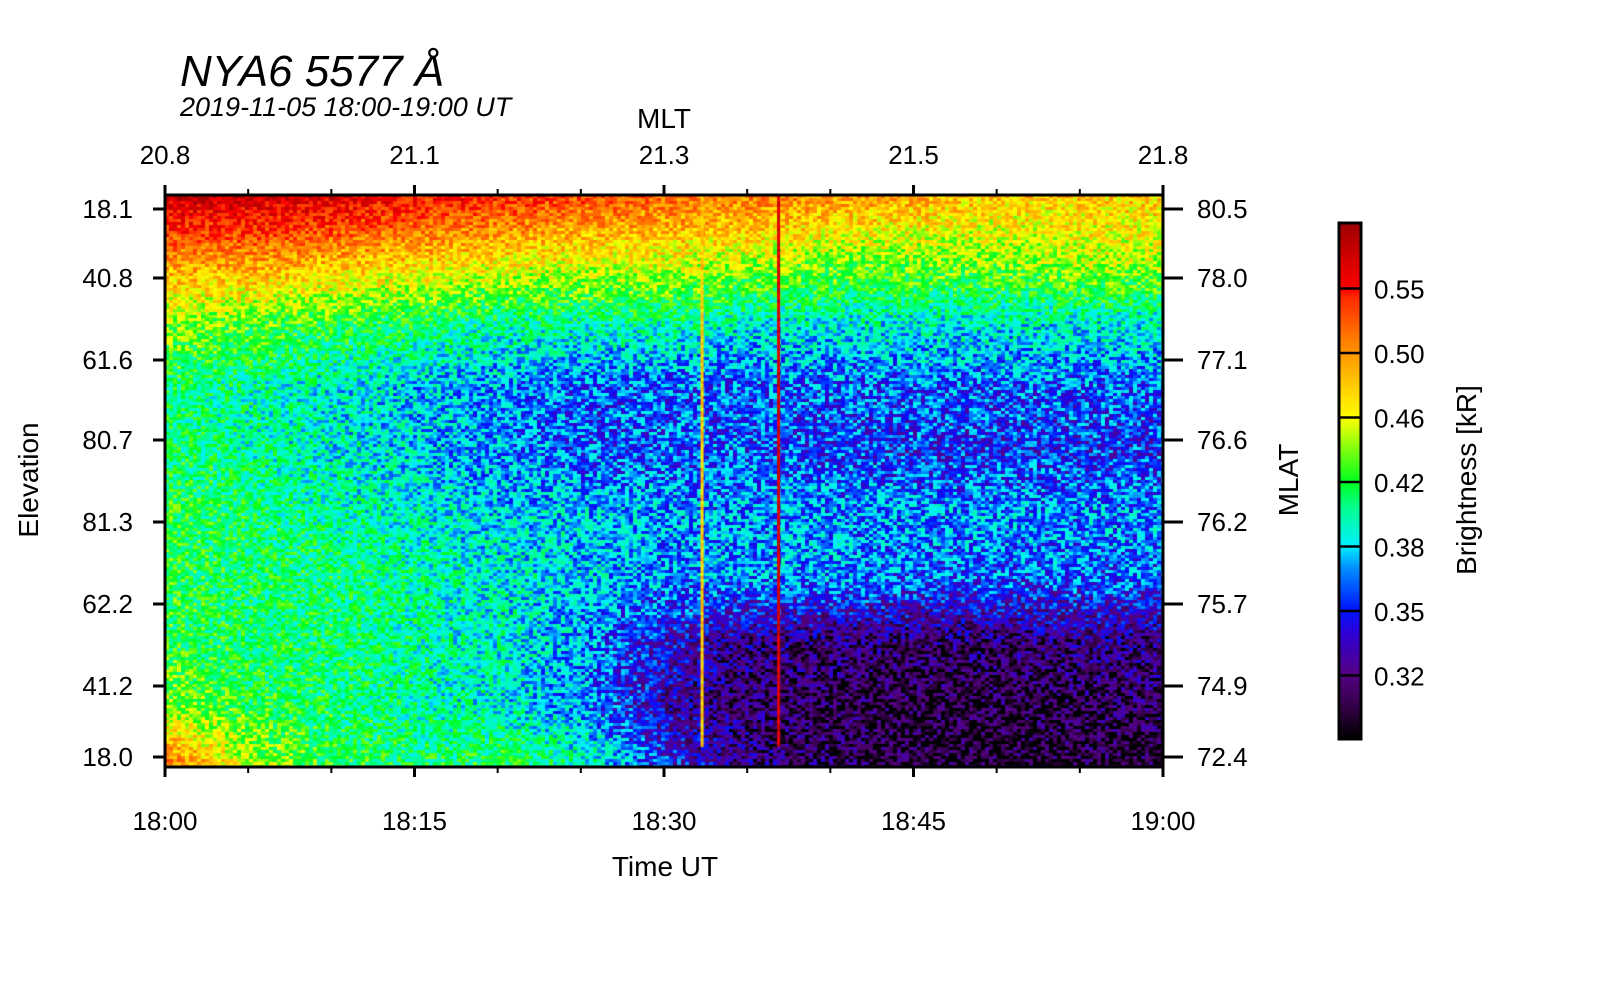 The height and width of the screenshot is (1000, 1600). Describe the element at coordinates (1222, 522) in the screenshot. I see `right-tick-label: 76.2` at that location.